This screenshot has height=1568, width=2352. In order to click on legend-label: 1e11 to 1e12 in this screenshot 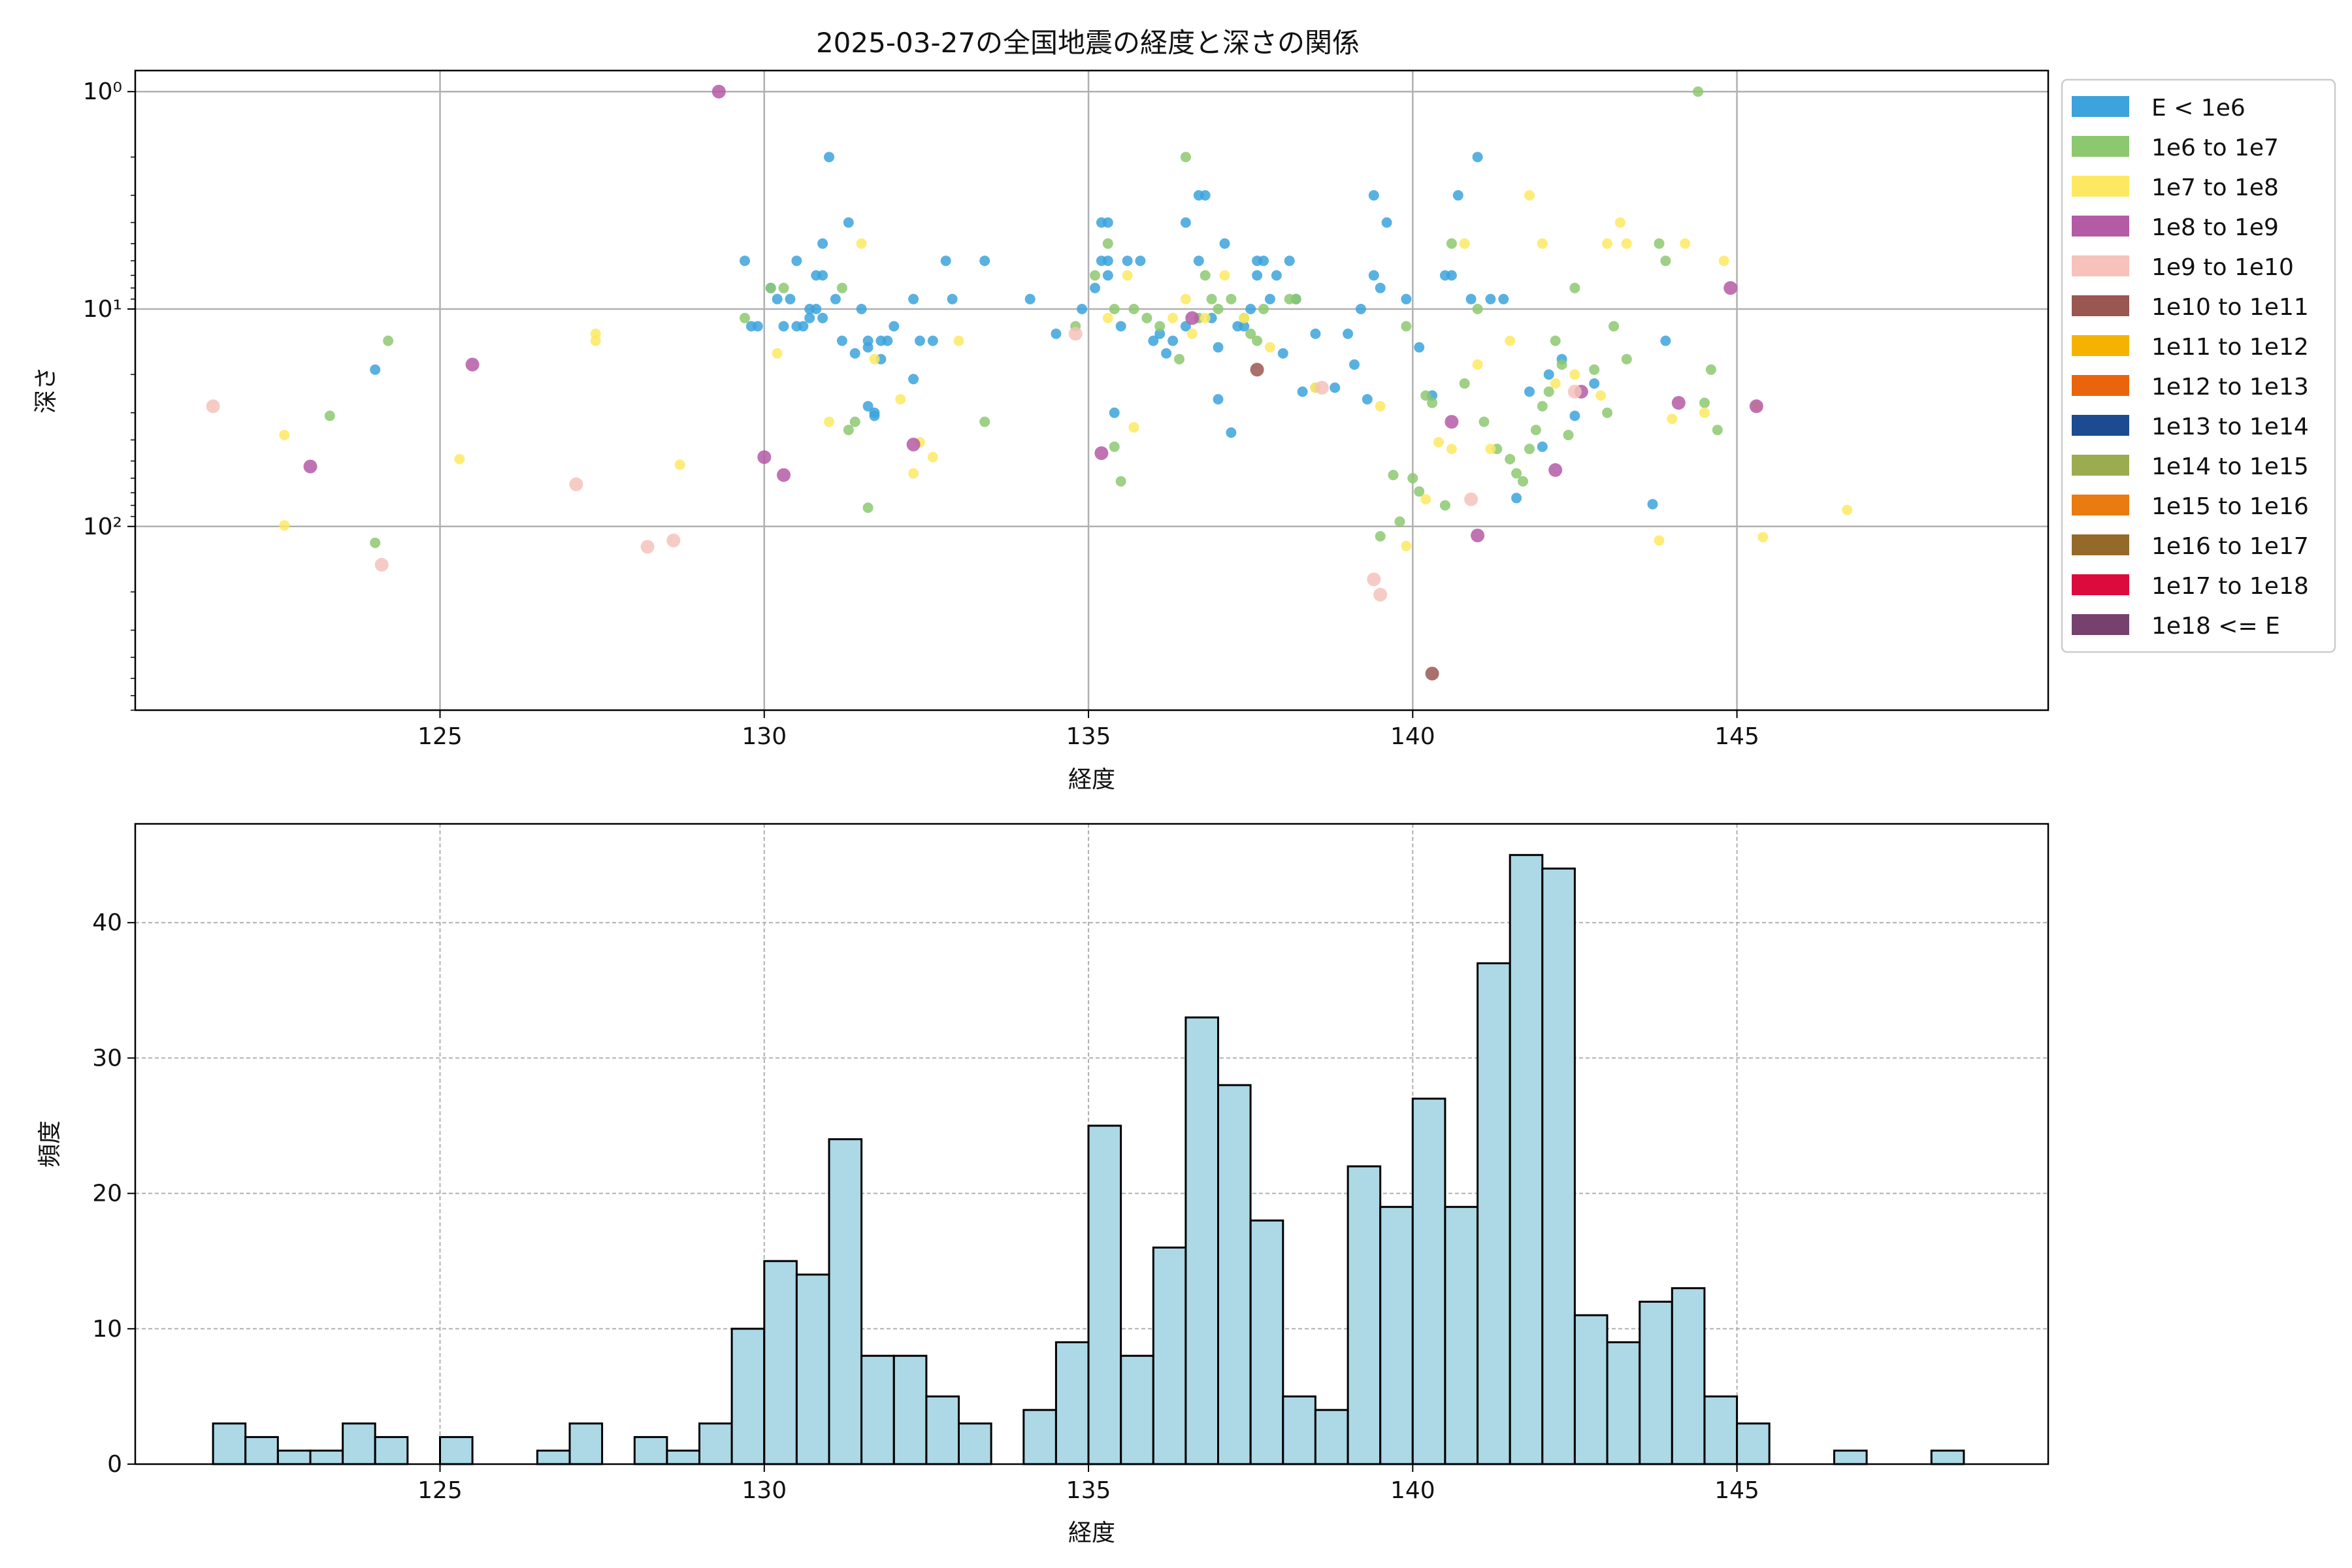, I will do `click(2230, 347)`.